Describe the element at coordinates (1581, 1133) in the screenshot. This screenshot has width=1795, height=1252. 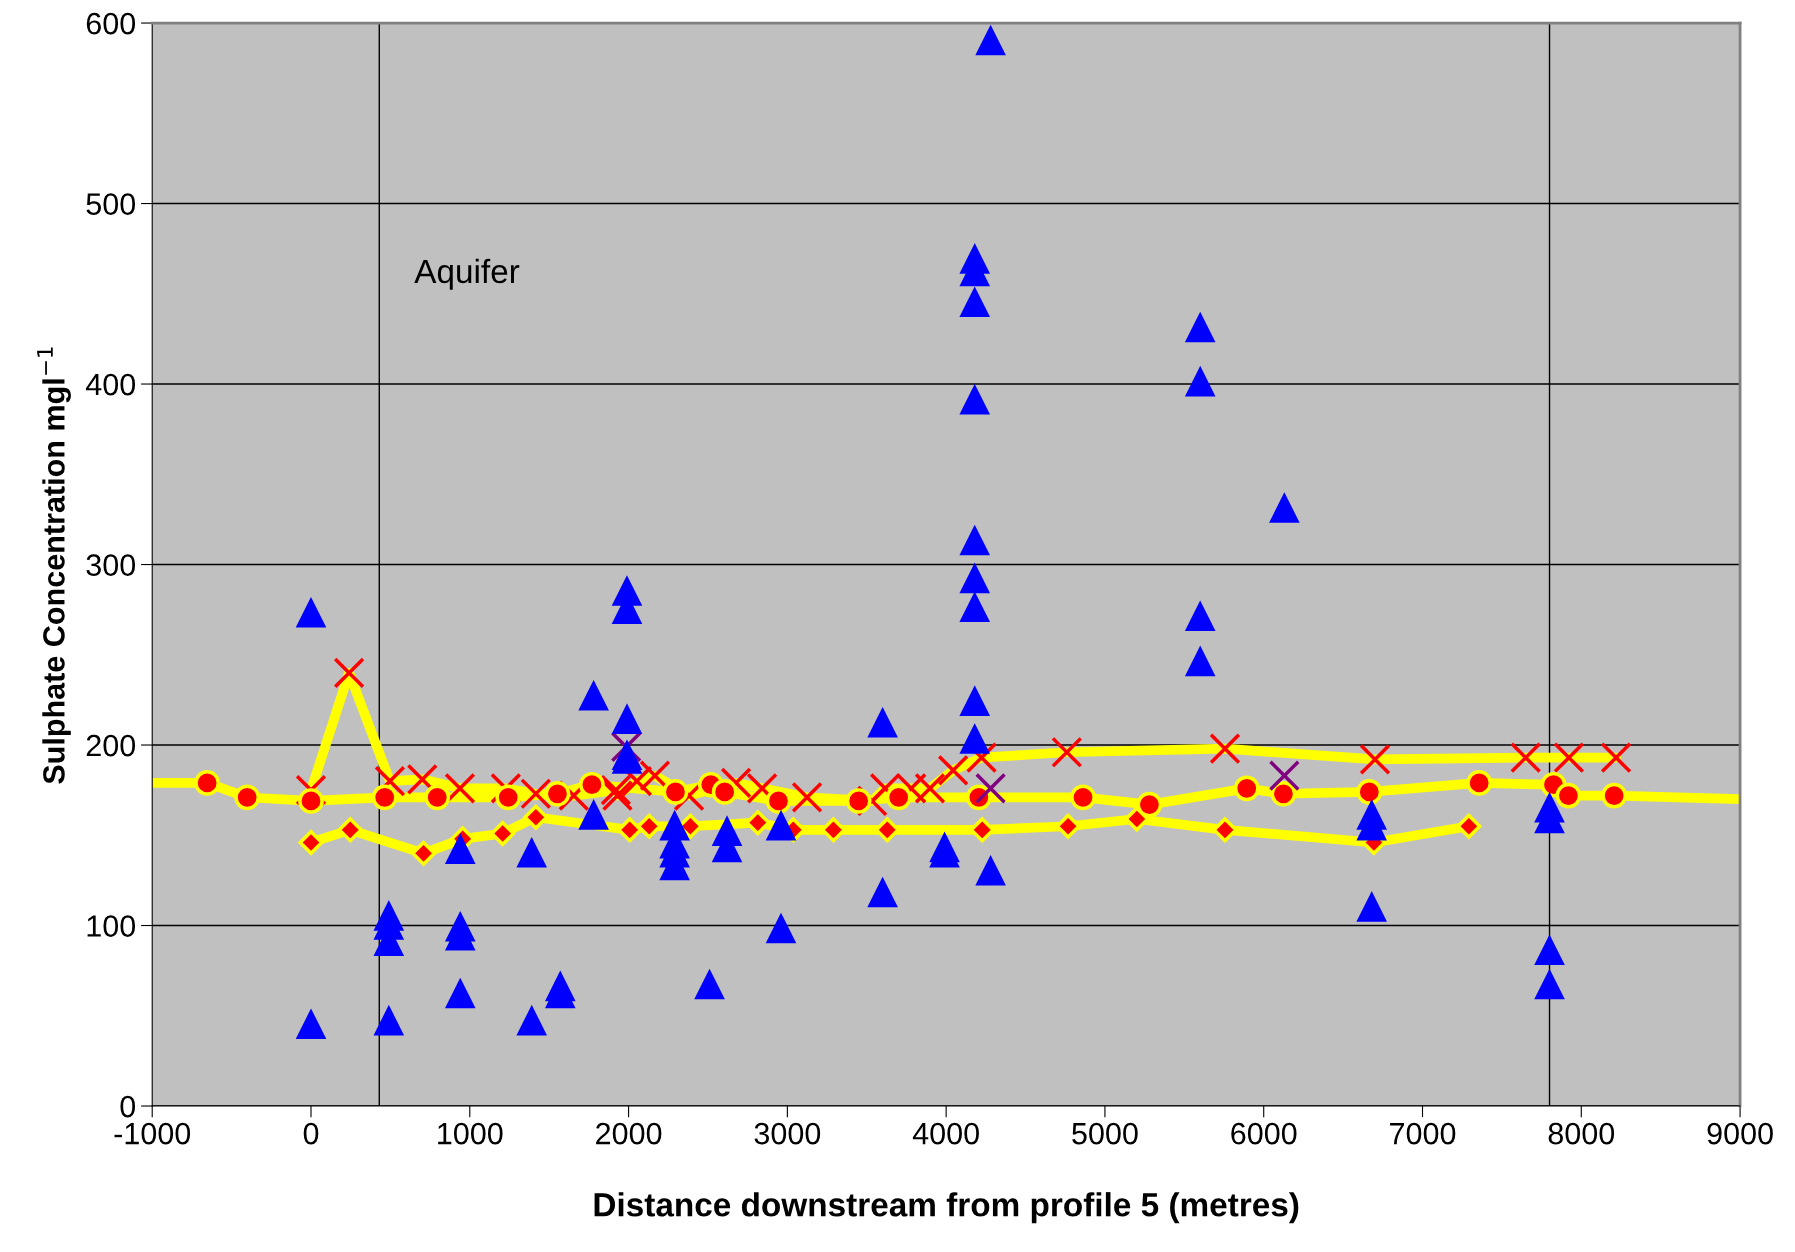
I see `x-tick-label: 8000` at that location.